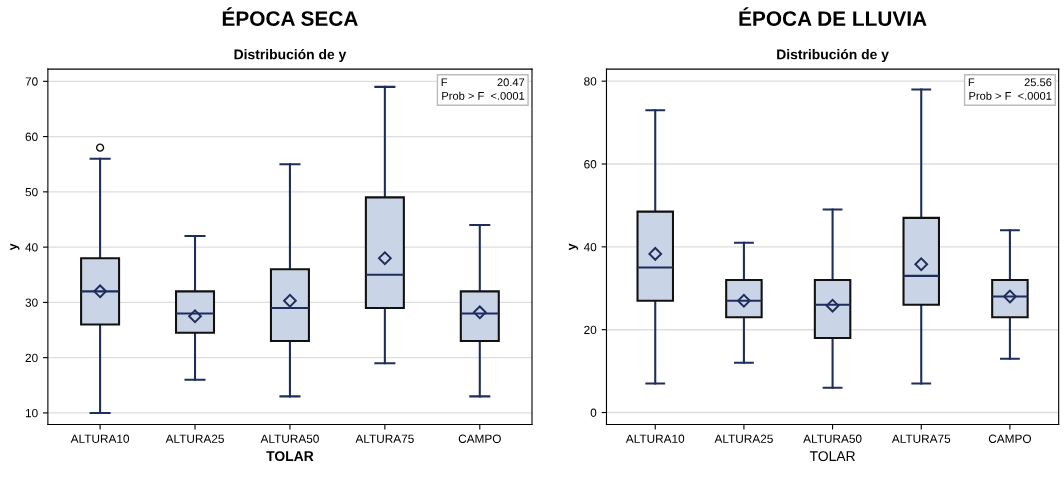 The height and width of the screenshot is (477, 1064). I want to click on y-tick-label: 0, so click(593, 412).